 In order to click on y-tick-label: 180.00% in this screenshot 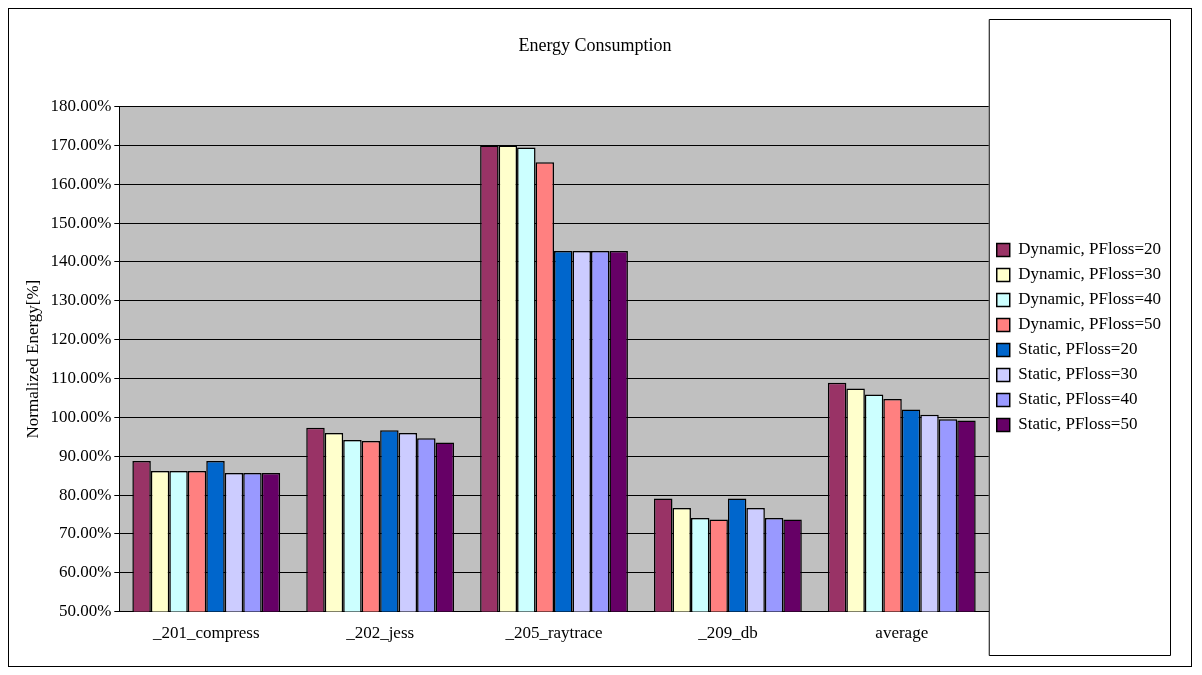, I will do `click(81, 106)`.